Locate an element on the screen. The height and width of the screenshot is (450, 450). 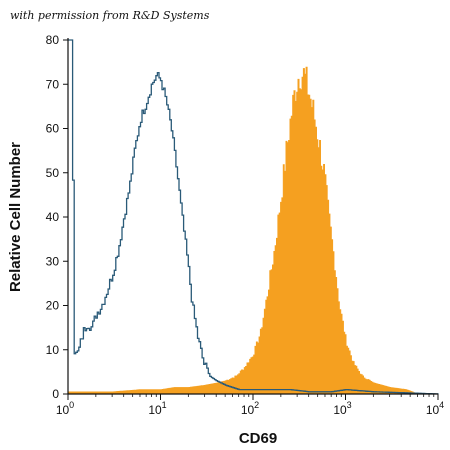
x-tick-label: 10¹ is located at coordinates (157, 408).